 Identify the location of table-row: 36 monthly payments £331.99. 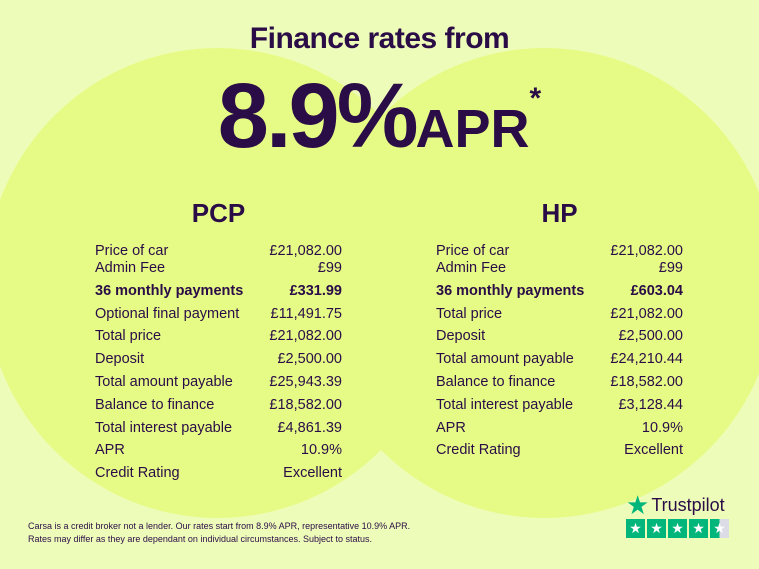
(218, 291).